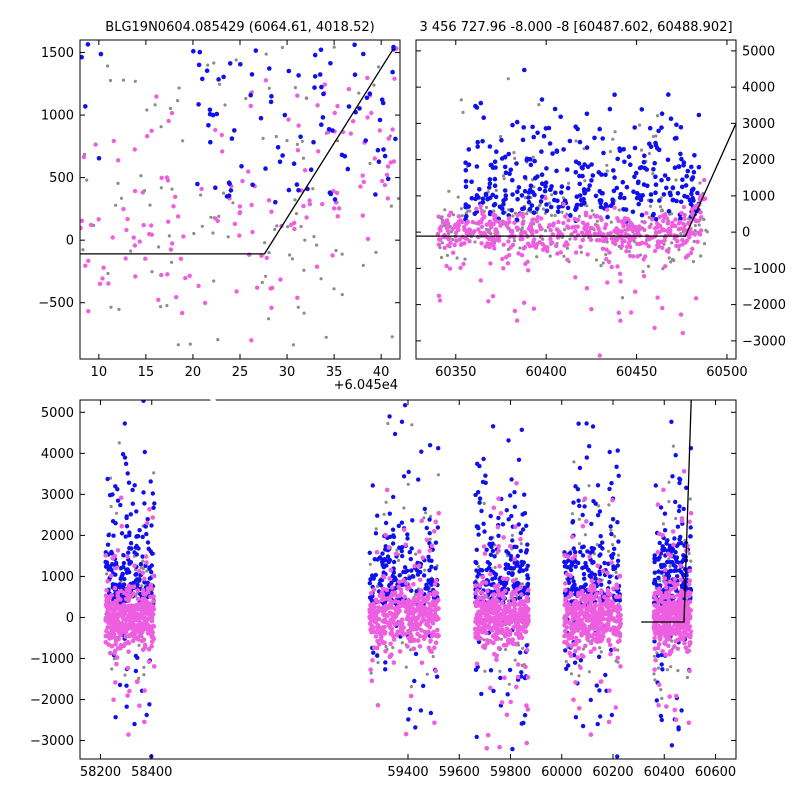 The image size is (800, 800). I want to click on x-tick-label: 40, so click(381, 372).